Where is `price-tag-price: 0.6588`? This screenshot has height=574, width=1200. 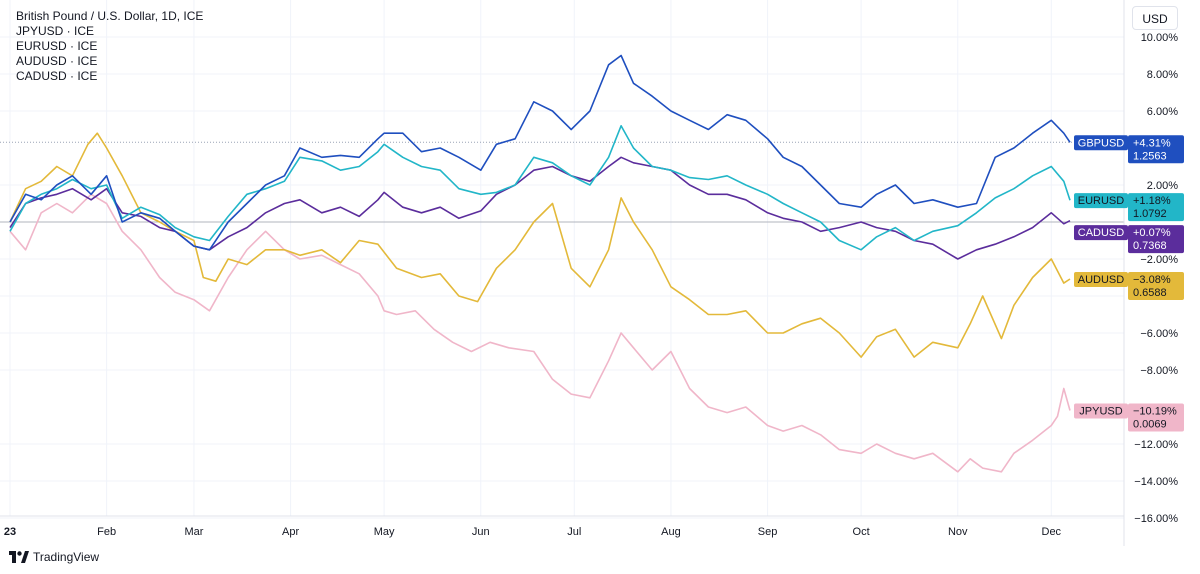
price-tag-price: 0.6588 is located at coordinates (1150, 293).